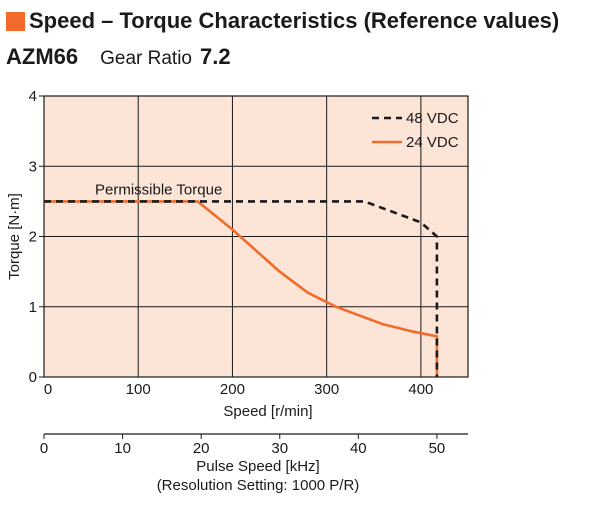 This screenshot has height=505, width=616. Describe the element at coordinates (146, 58) in the screenshot. I see `gear-ratio-label: Gear Ratio` at that location.